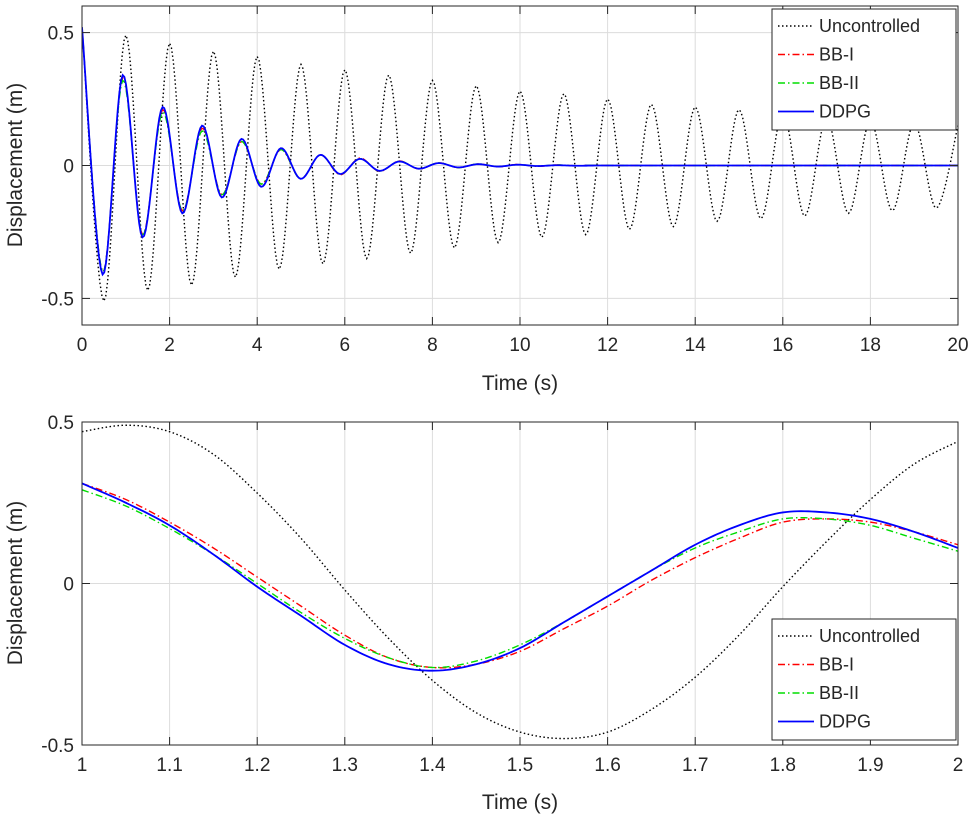  What do you see at coordinates (345, 345) in the screenshot?
I see `x-tick-label: 6` at bounding box center [345, 345].